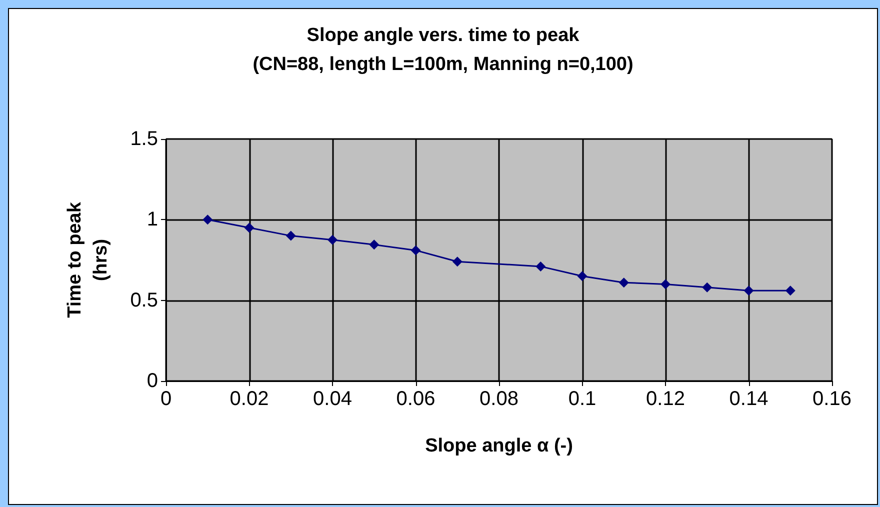 The height and width of the screenshot is (507, 880). What do you see at coordinates (166, 399) in the screenshot?
I see `x-tick-label: 0` at bounding box center [166, 399].